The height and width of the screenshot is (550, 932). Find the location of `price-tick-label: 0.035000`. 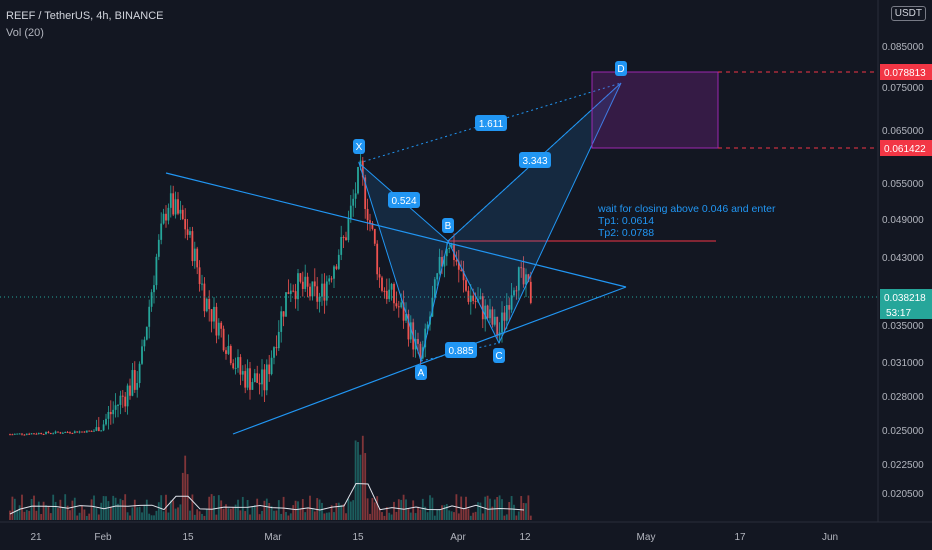

price-tick-label: 0.035000 is located at coordinates (903, 326).